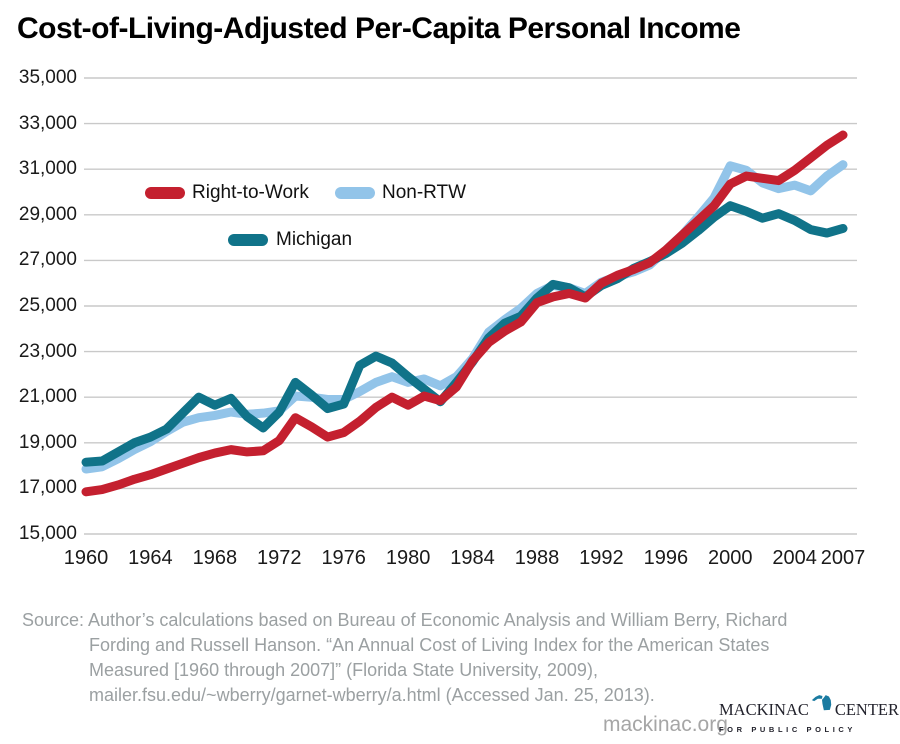 The width and height of the screenshot is (900, 744). What do you see at coordinates (666, 558) in the screenshot?
I see `x-tick-label: 1996` at bounding box center [666, 558].